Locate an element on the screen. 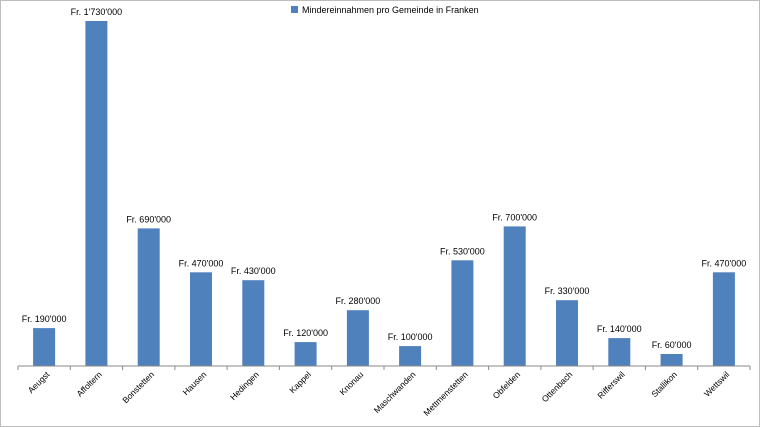 This screenshot has height=427, width=760. data-label-aeugst: Fr. 190'000 is located at coordinates (44, 319).